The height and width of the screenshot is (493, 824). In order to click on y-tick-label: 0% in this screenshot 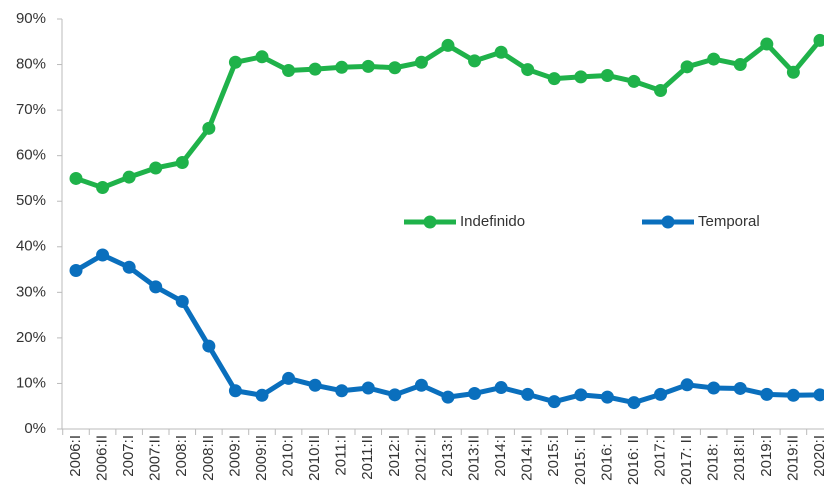, I will do `click(35, 428)`.